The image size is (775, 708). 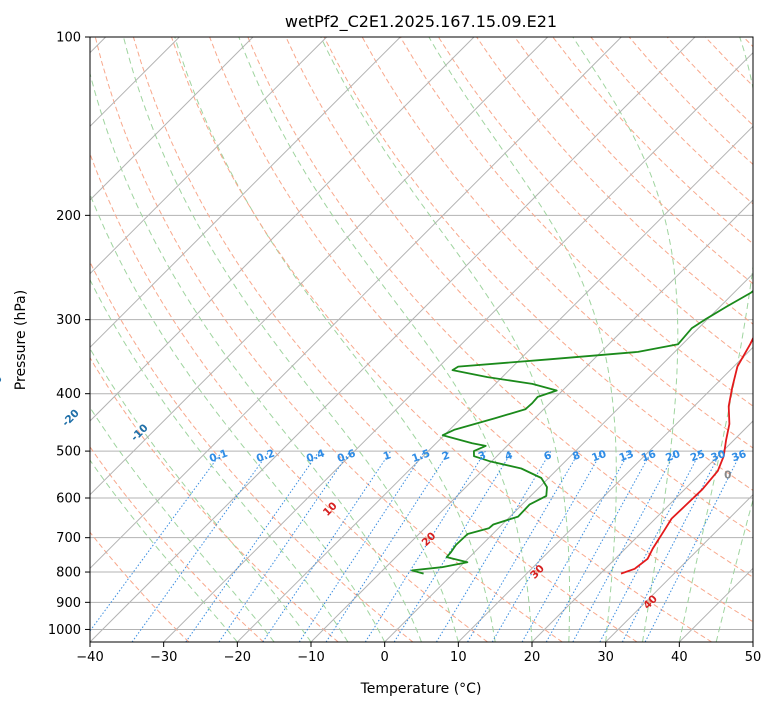 I want to click on x-axis-label: Temperature (°C), so click(x=421, y=689).